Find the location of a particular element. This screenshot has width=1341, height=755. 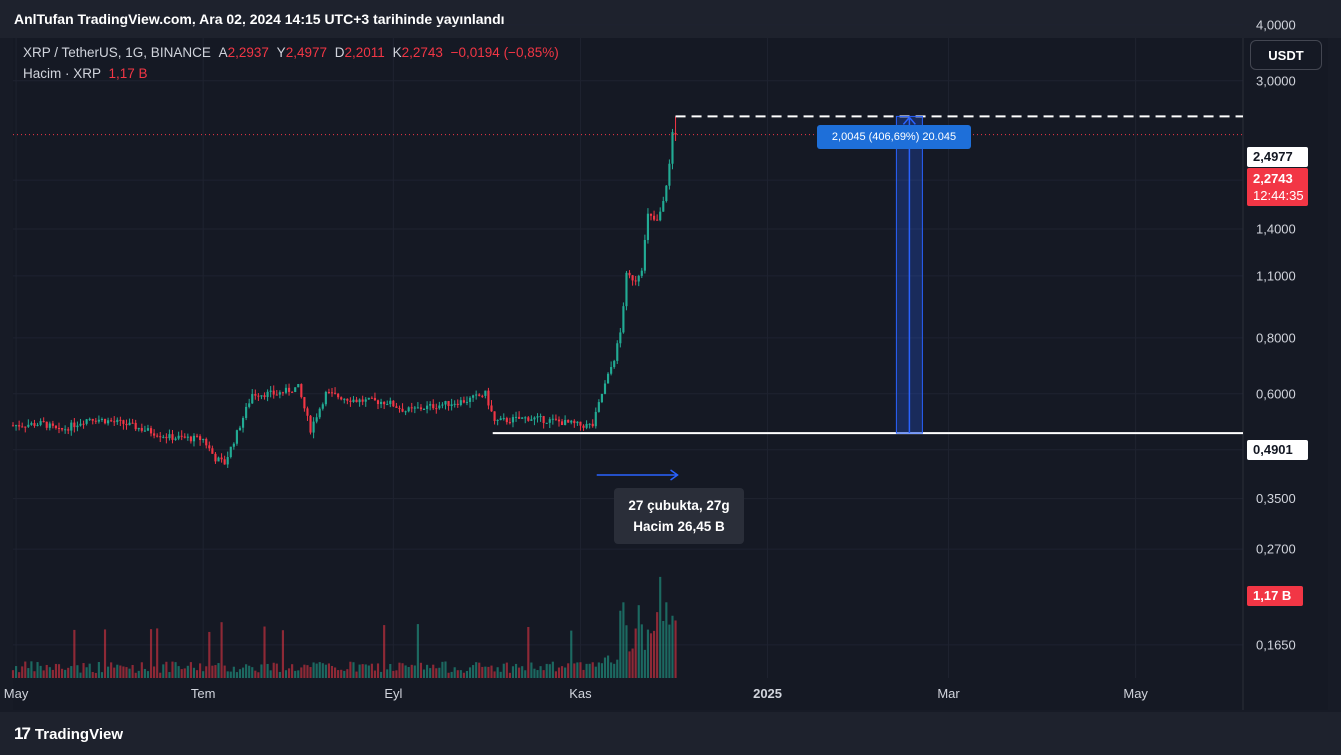

y-tick-label: 1,1000 is located at coordinates (1276, 275).